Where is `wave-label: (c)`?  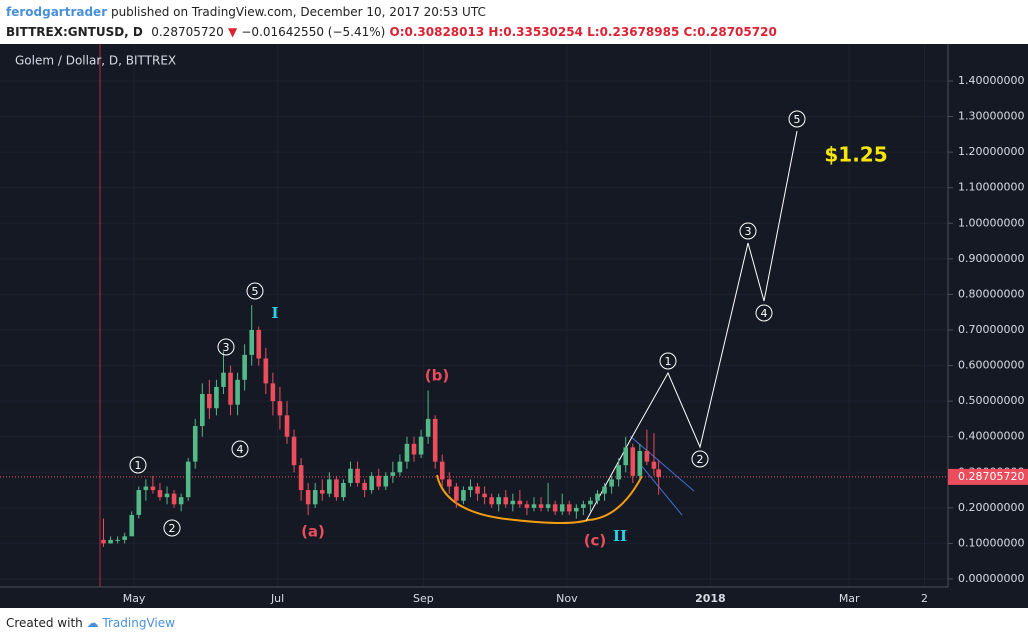 wave-label: (c) is located at coordinates (595, 541).